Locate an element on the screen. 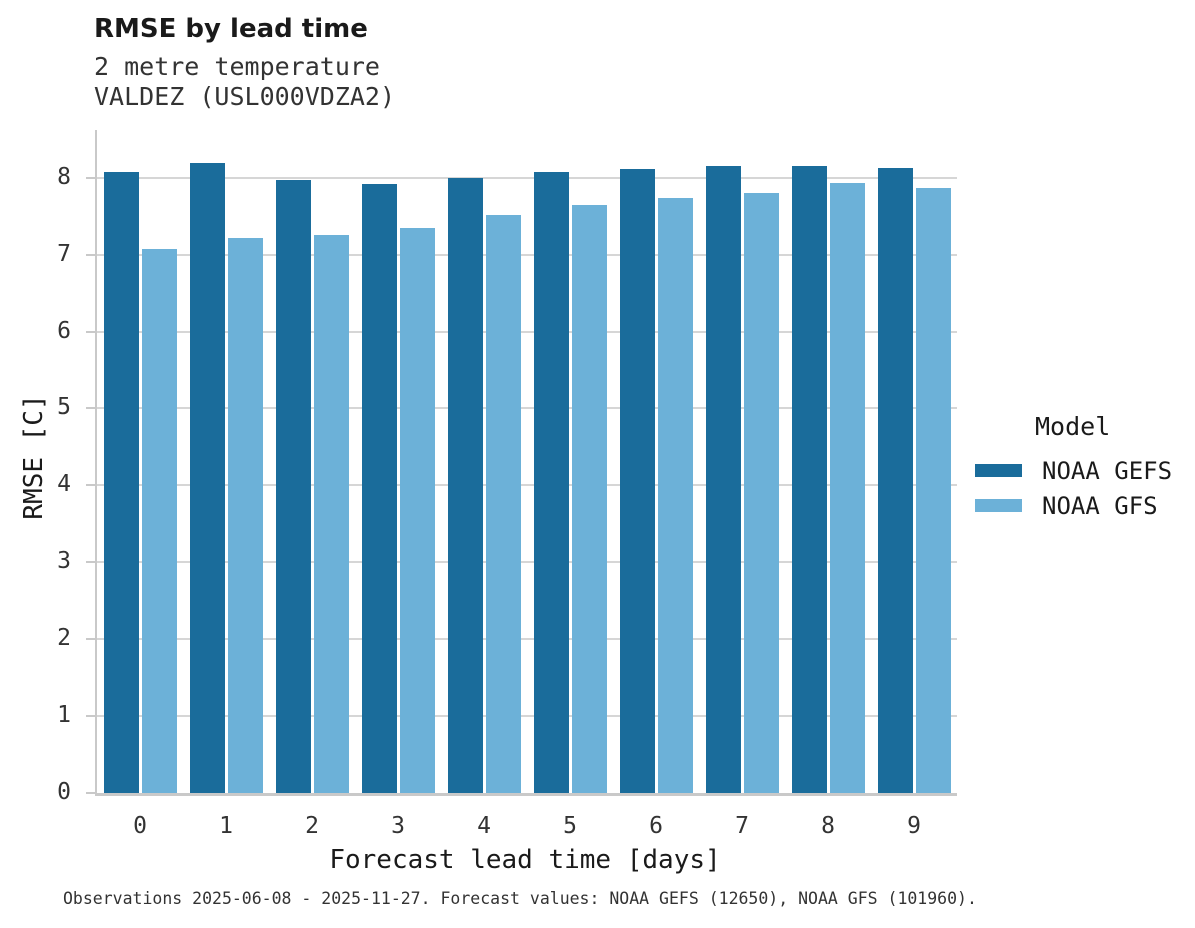  y-tick-label-6: 6 is located at coordinates (64, 330).